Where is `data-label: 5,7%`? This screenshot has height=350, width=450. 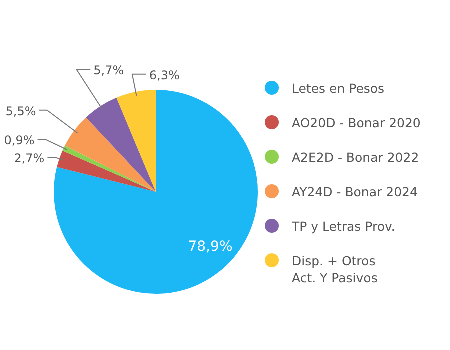 data-label: 5,7% is located at coordinates (109, 70).